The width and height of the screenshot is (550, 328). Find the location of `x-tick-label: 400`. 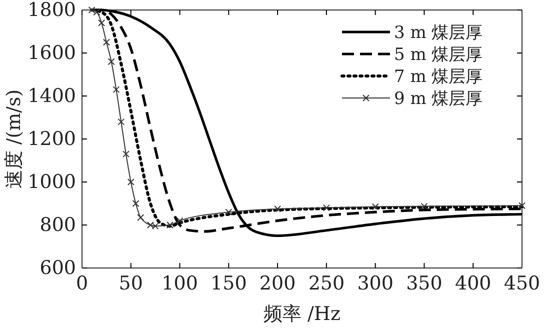

x-tick-label: 400 is located at coordinates (473, 283).